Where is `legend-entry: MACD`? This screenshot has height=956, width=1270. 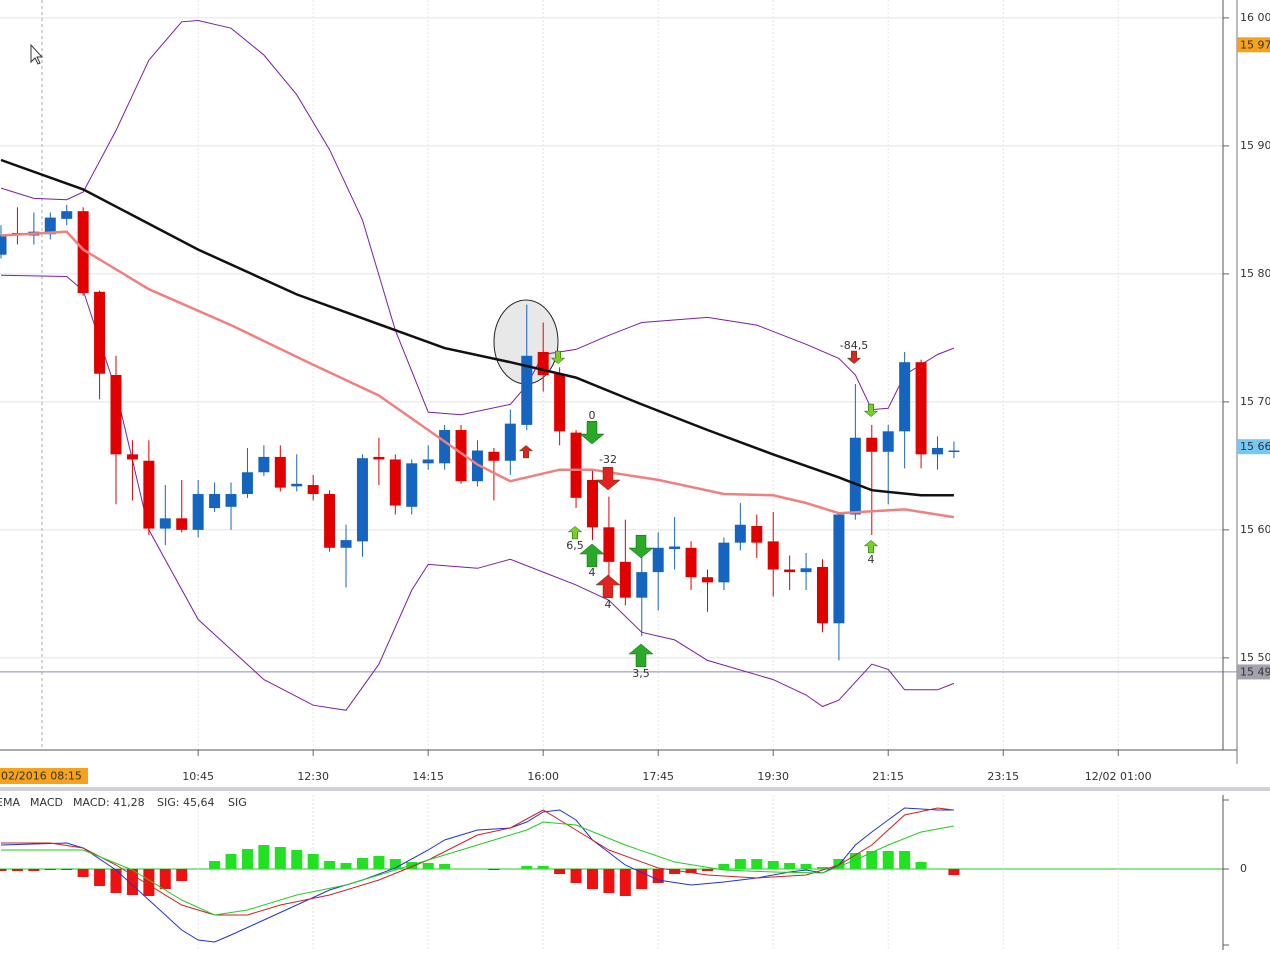 legend-entry: MACD is located at coordinates (46, 802).